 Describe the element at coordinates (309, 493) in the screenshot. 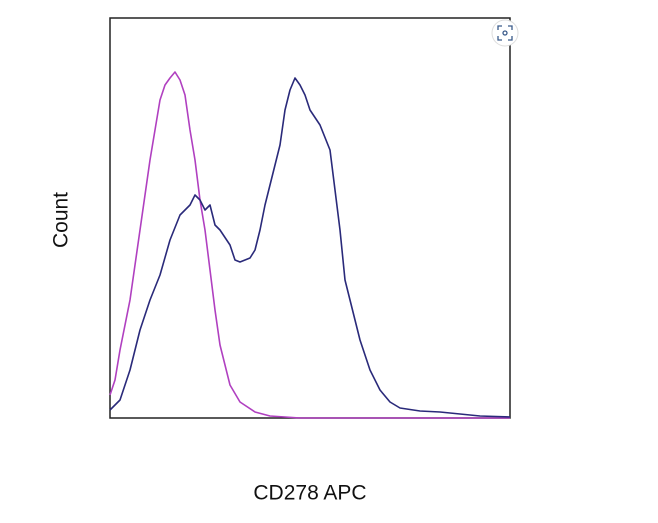

I see `x-axis-label: CD278 APC` at that location.